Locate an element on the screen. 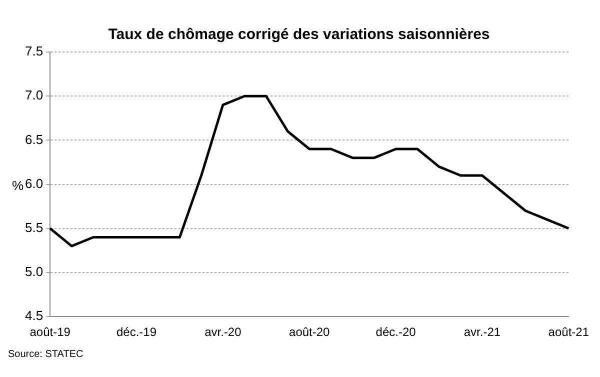  x-tick-label: août-20 is located at coordinates (309, 332).